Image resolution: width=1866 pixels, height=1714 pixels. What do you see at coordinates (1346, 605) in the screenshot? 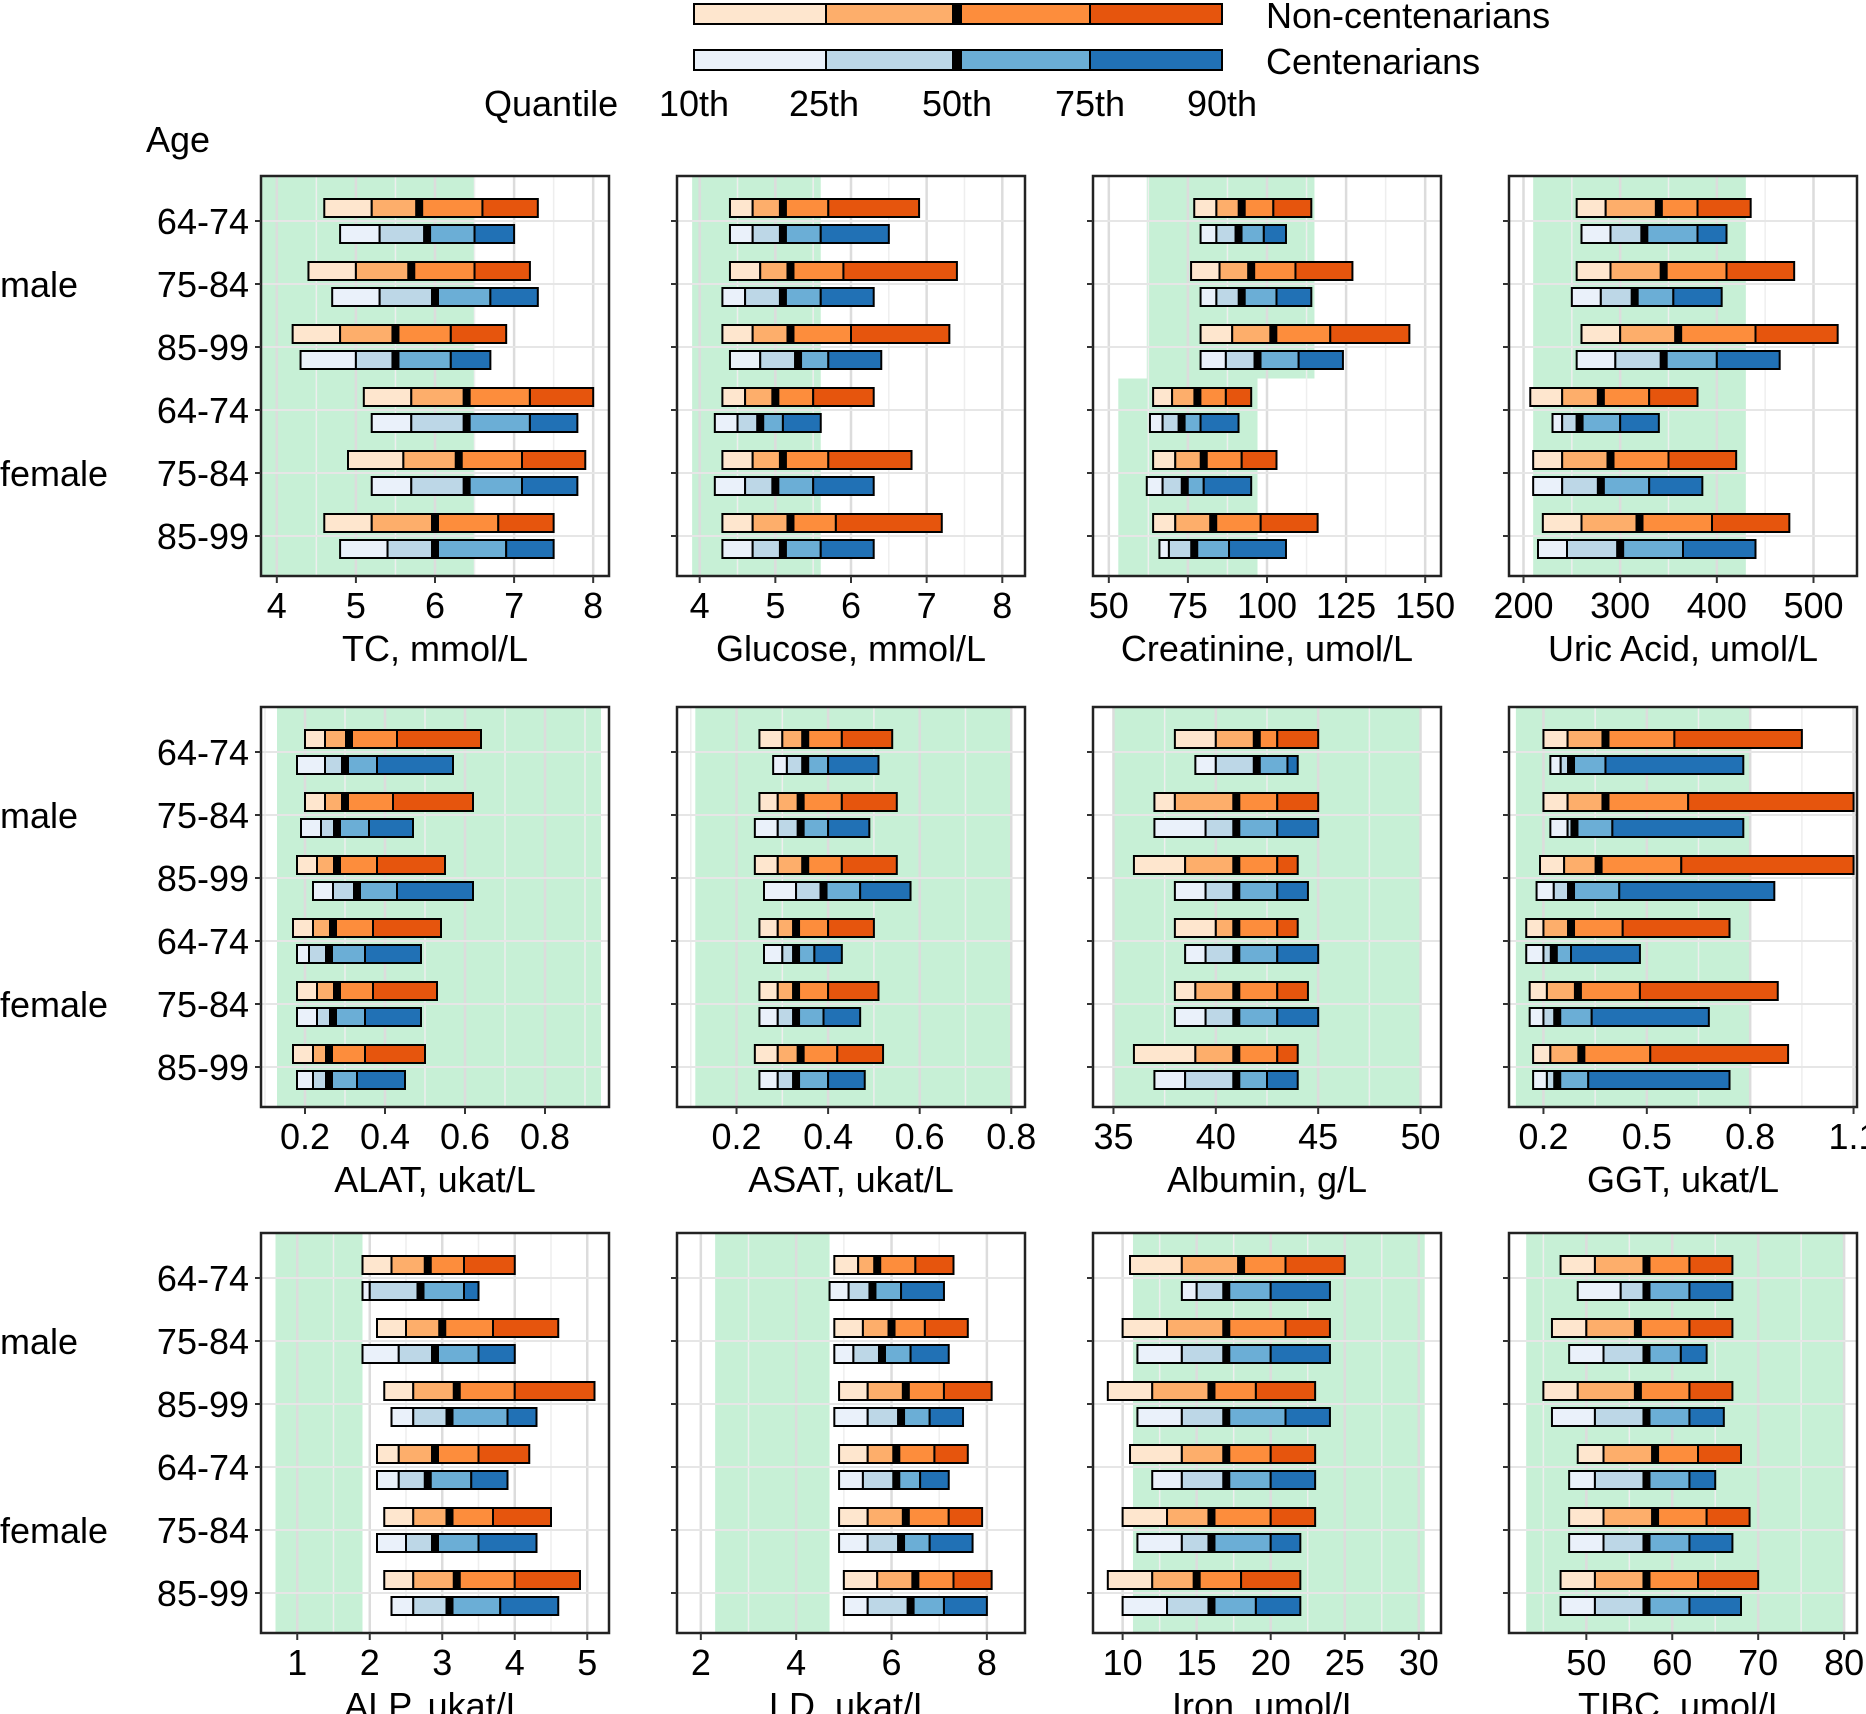
I see `x-tick-label: 125` at bounding box center [1346, 605].